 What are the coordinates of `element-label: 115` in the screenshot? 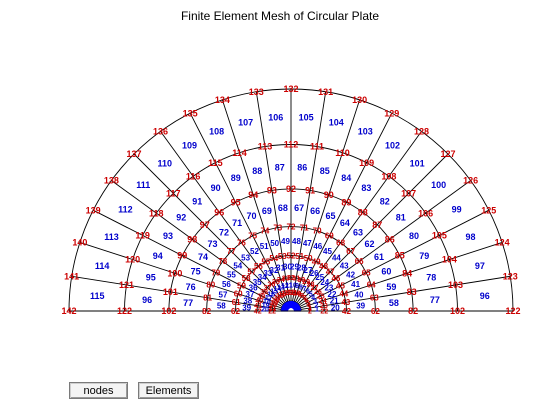 It's located at (97, 296).